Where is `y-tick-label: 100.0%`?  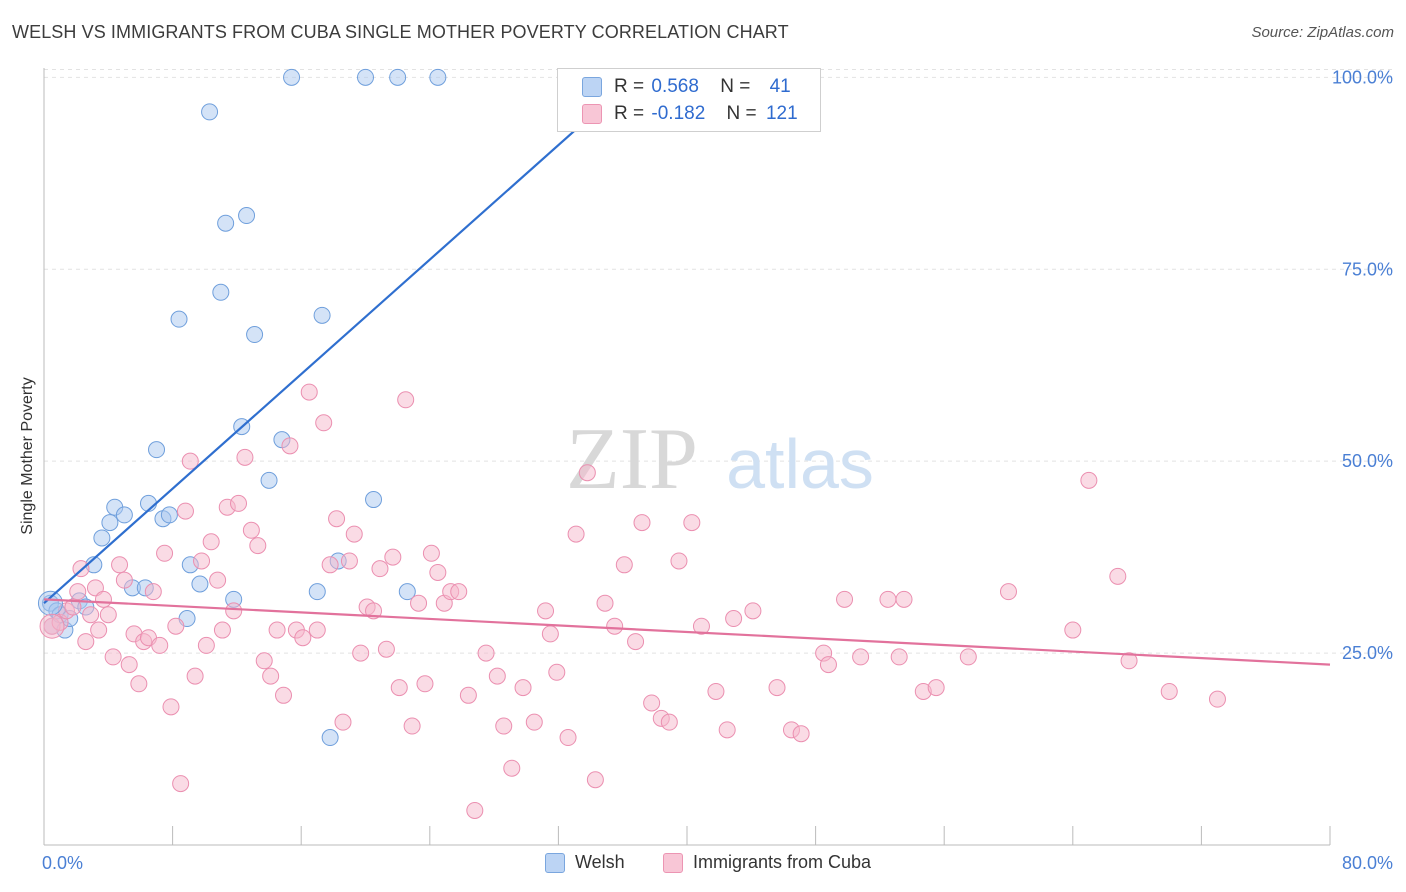
y-tick-label: 100.0% is located at coordinates (1362, 77).